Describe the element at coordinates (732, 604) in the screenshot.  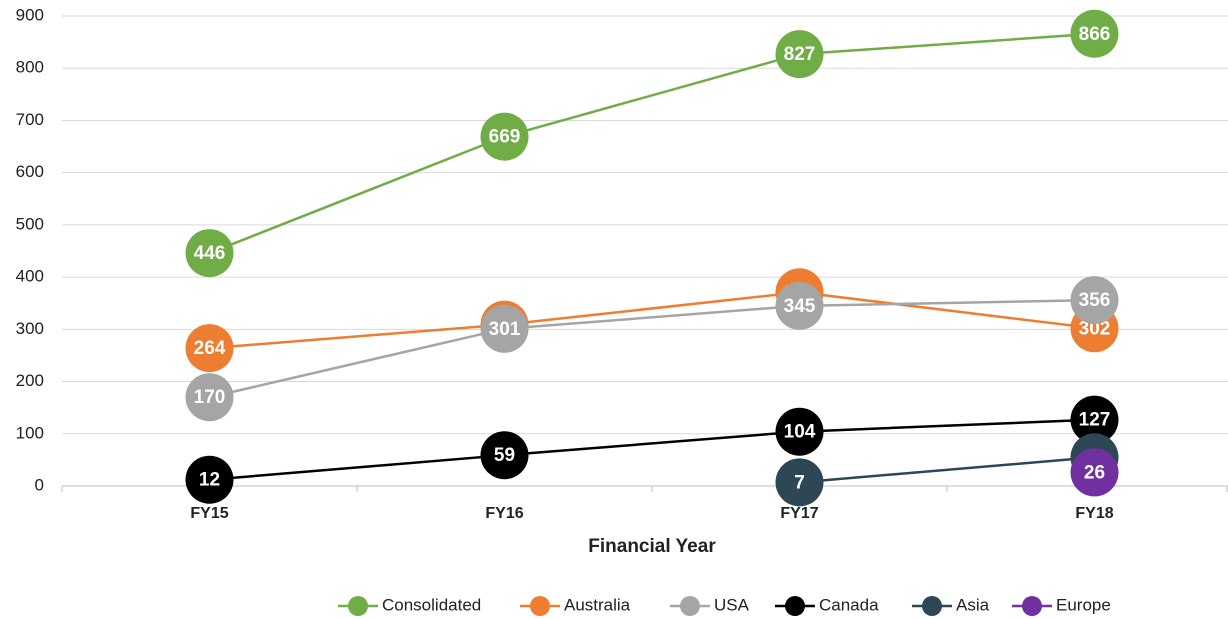
I see `legend-label: USA` at that location.